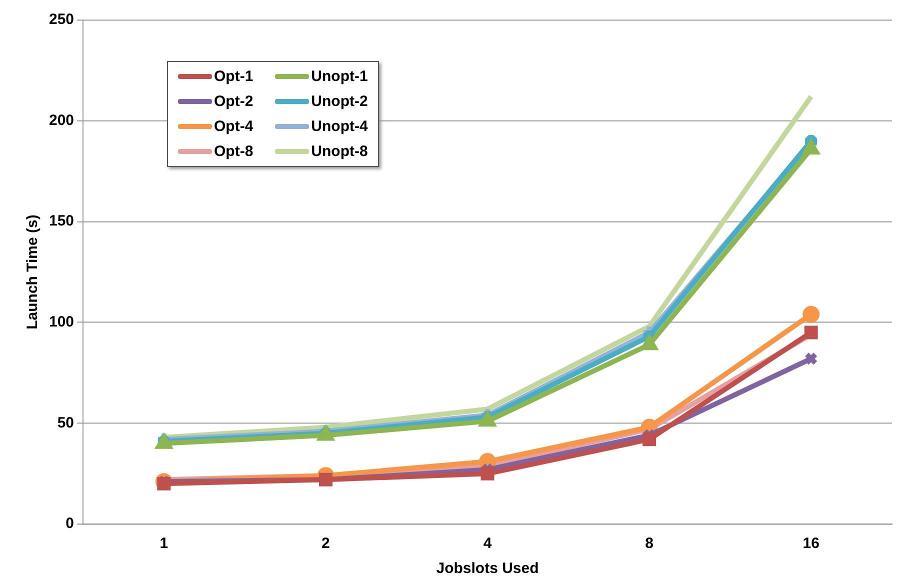  I want to click on legend-label: Unopt-2, so click(339, 101).